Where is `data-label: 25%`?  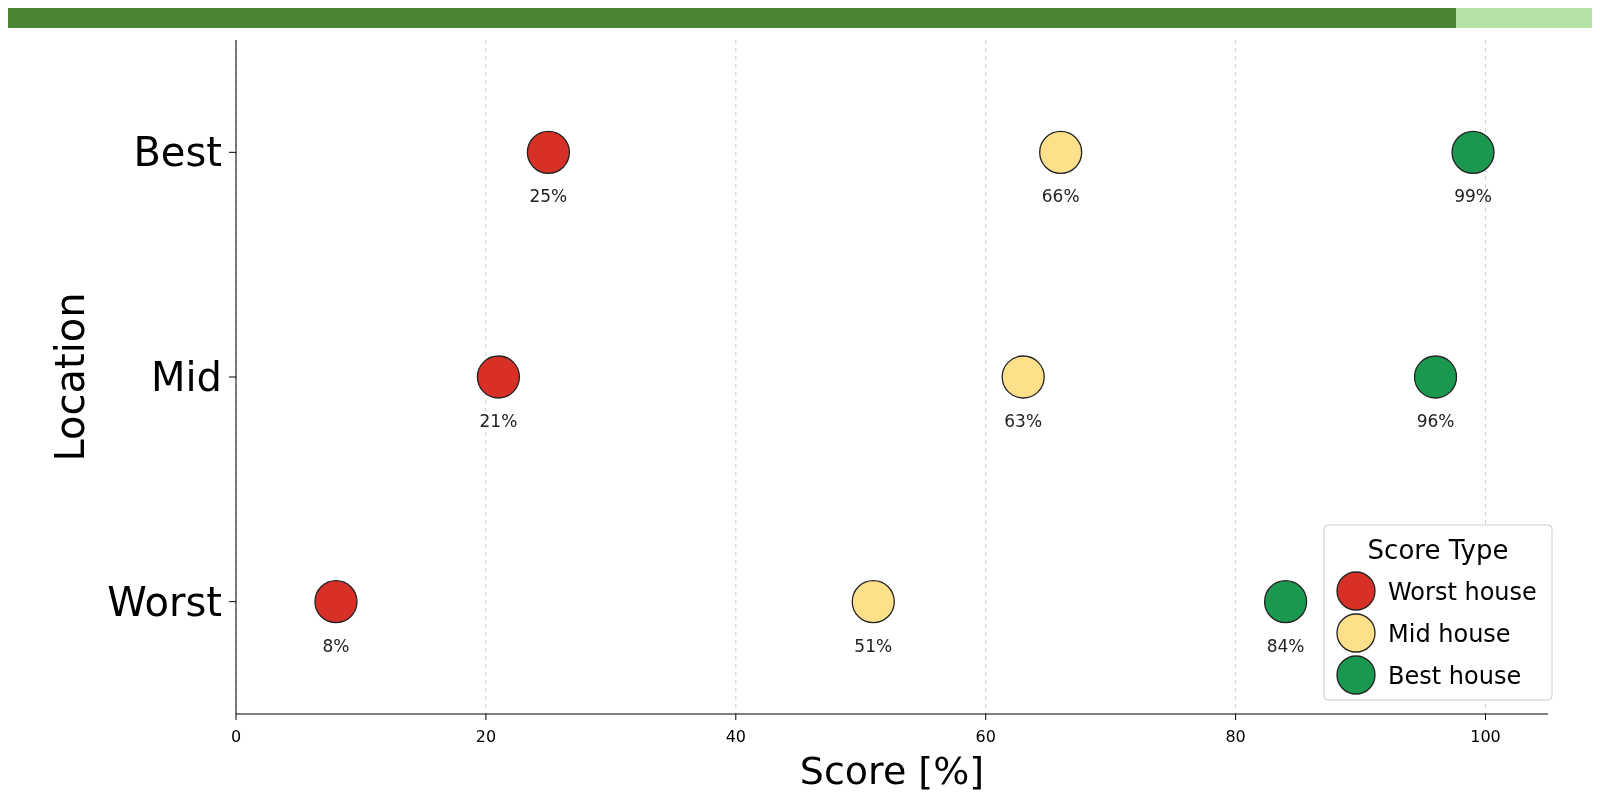
data-label: 25% is located at coordinates (548, 196).